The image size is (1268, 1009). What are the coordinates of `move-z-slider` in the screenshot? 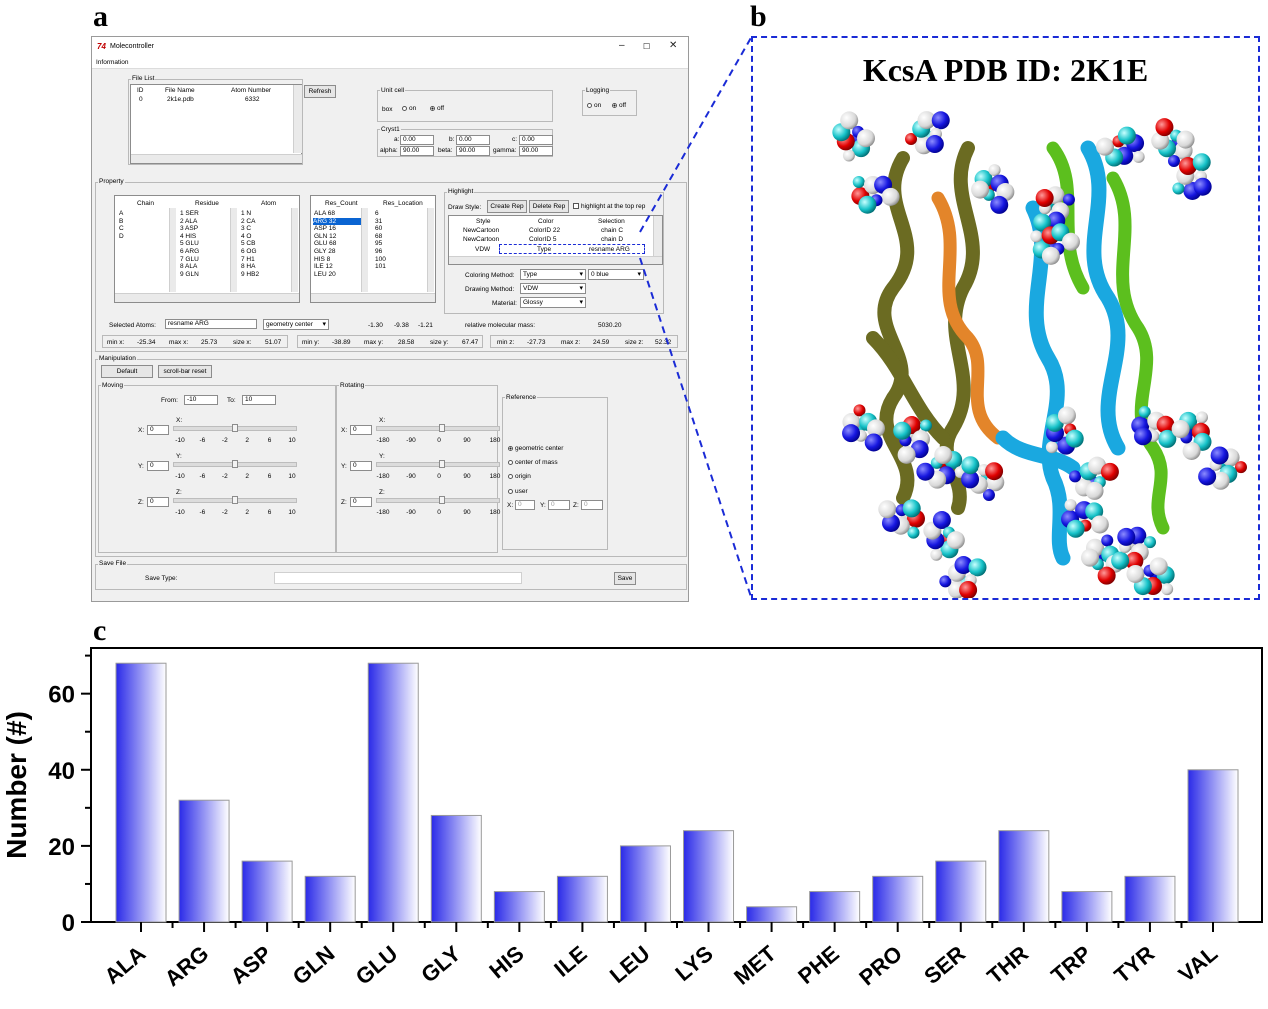 It's located at (235, 500).